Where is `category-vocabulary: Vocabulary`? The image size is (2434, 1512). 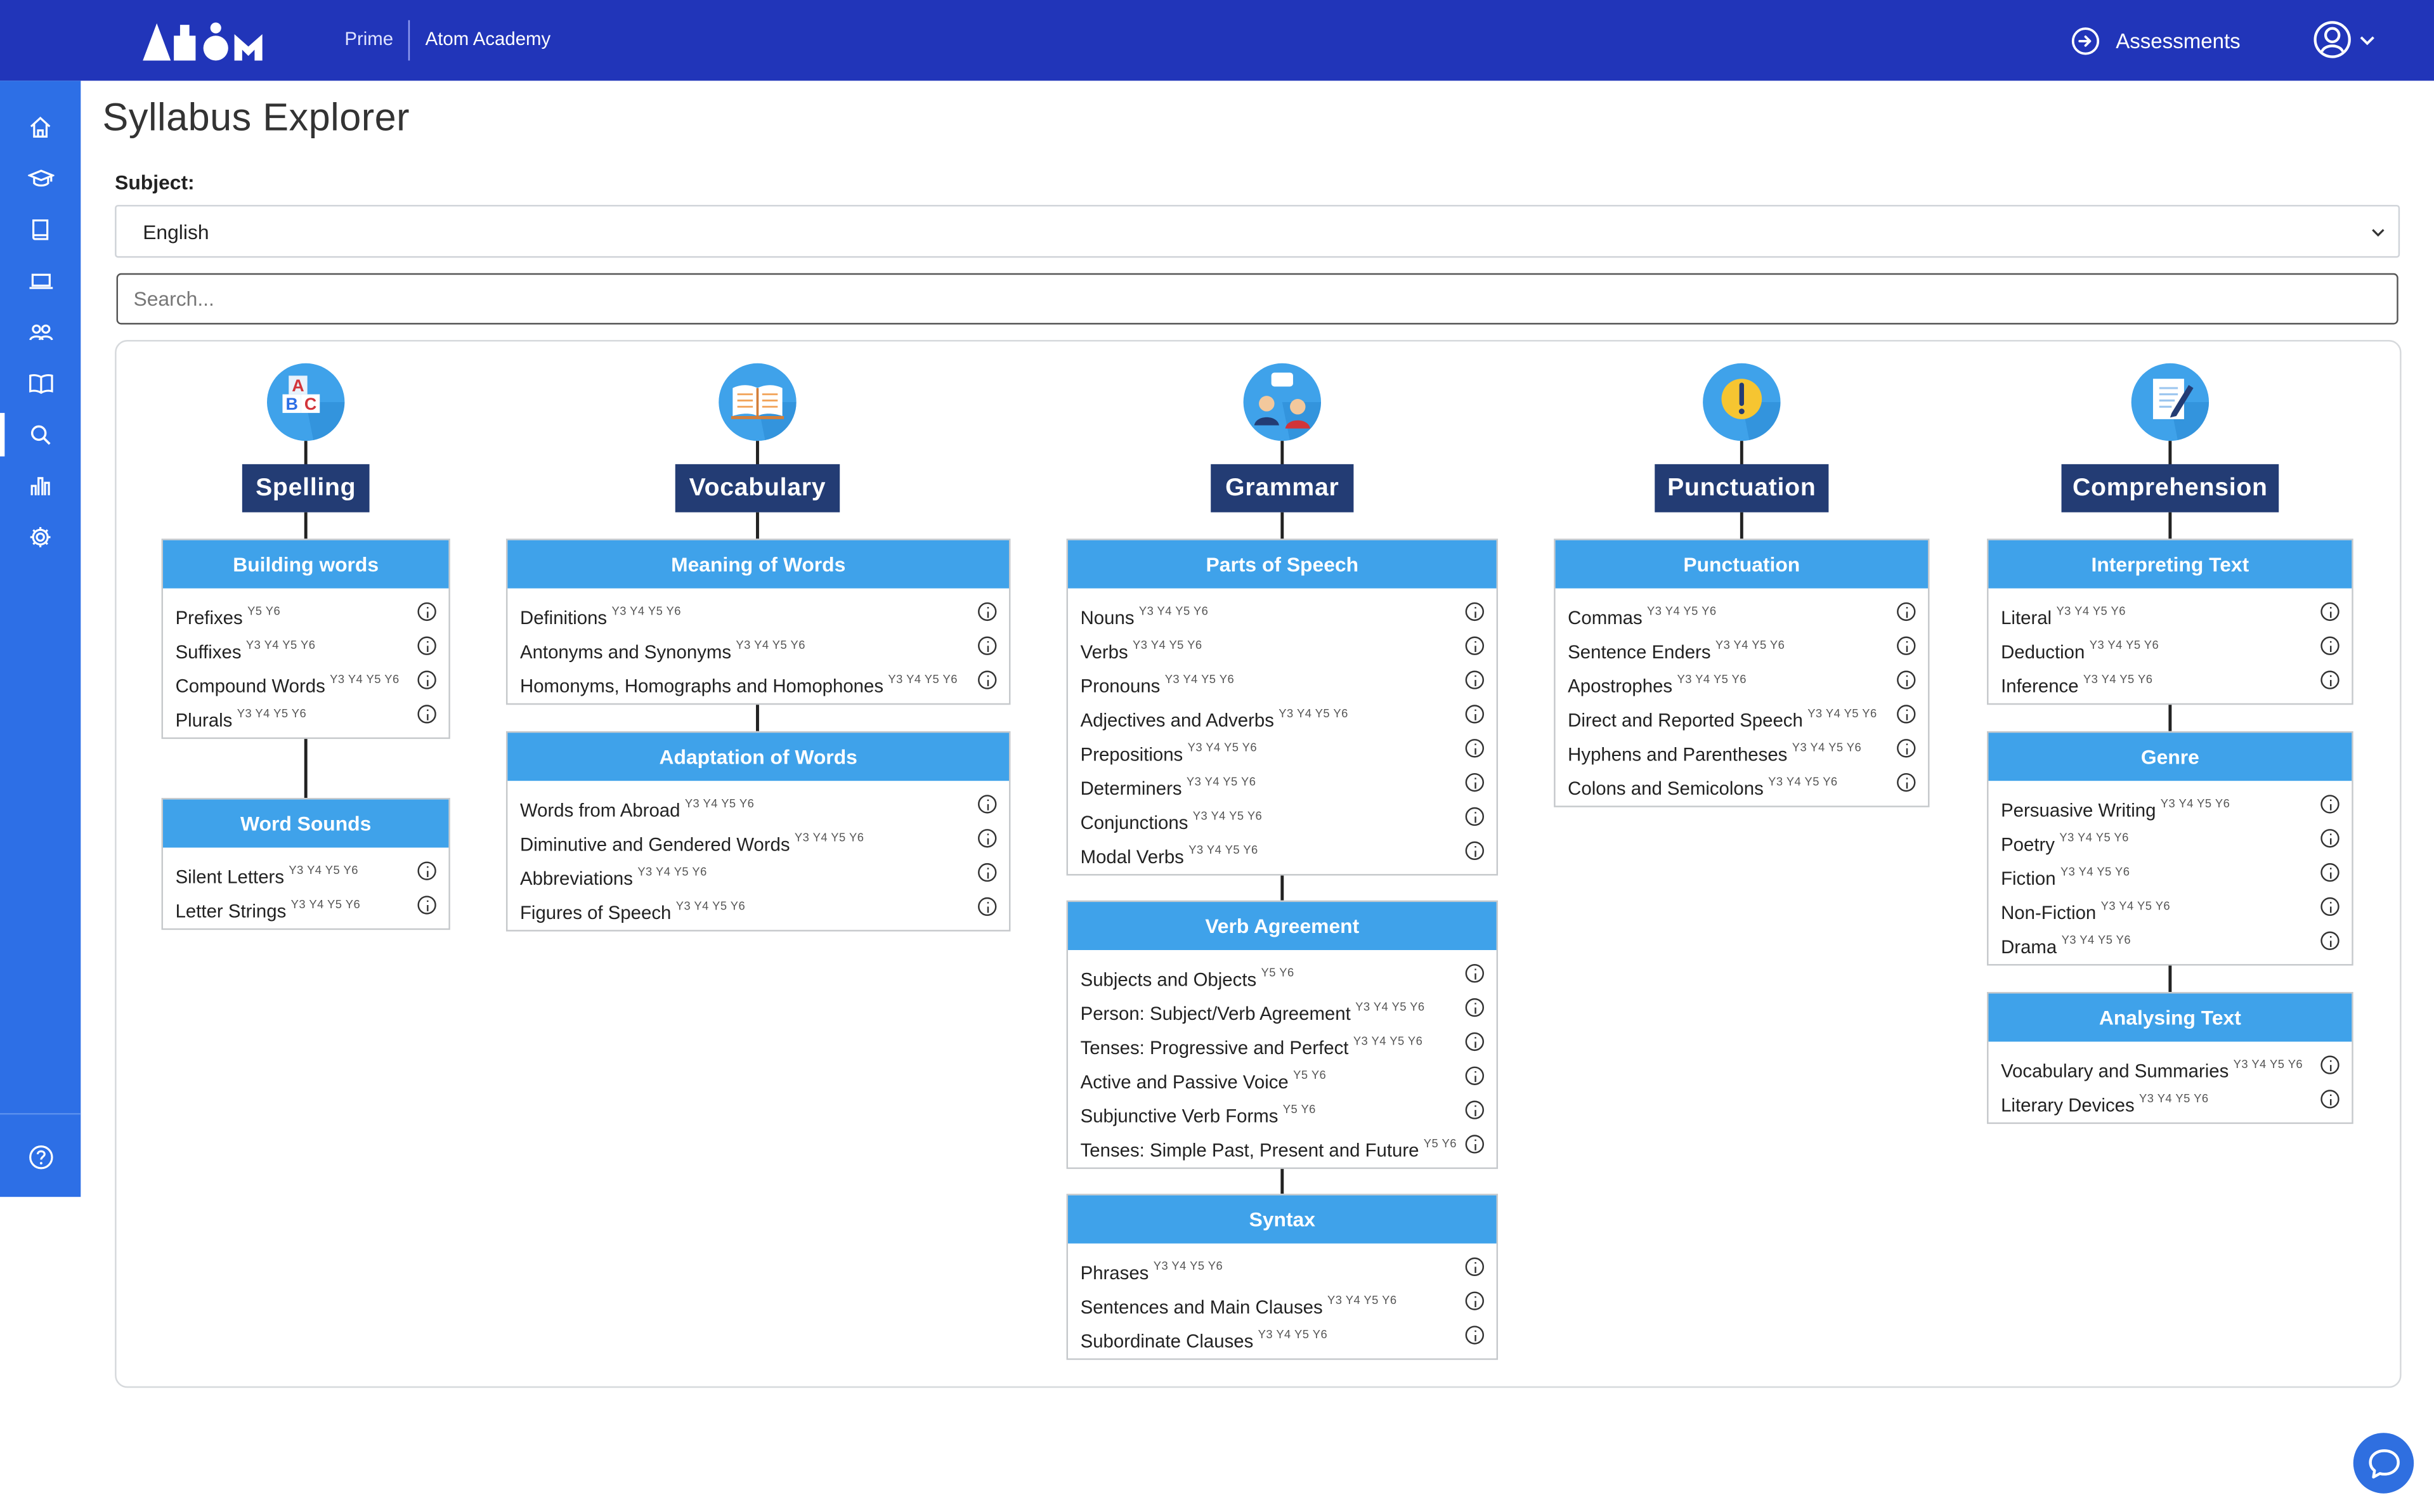 category-vocabulary: Vocabulary is located at coordinates (757, 488).